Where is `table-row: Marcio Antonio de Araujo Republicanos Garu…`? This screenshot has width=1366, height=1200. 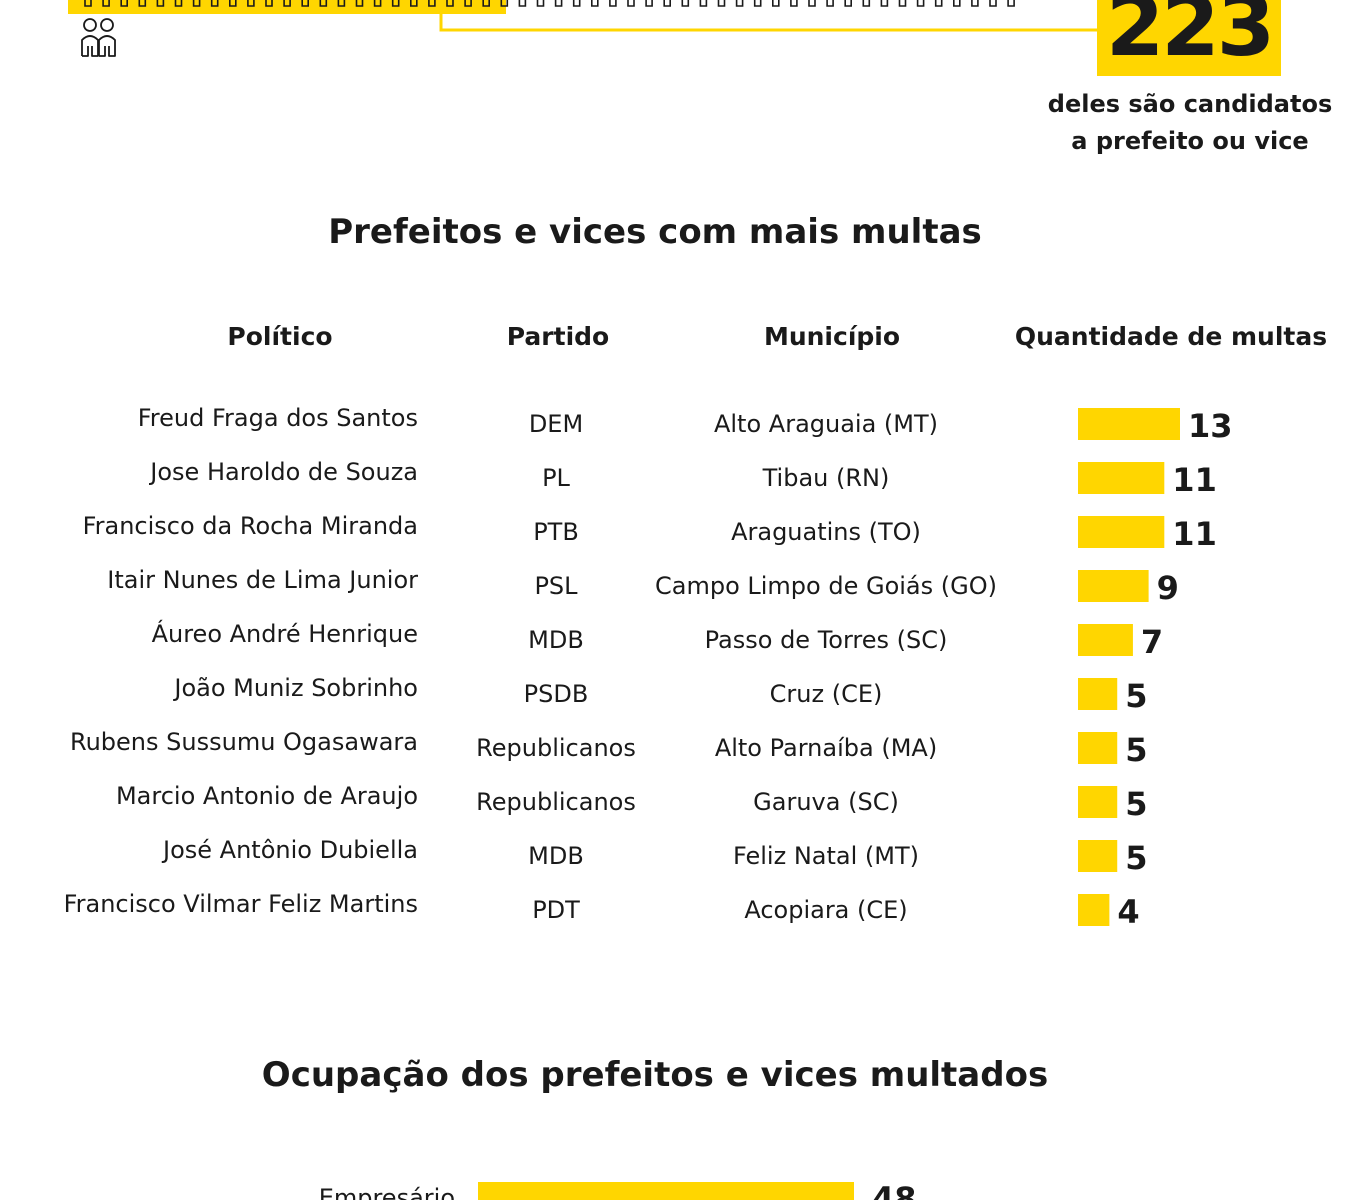
table-row: Marcio Antonio de Araujo Republicanos Garu… is located at coordinates (683, 809).